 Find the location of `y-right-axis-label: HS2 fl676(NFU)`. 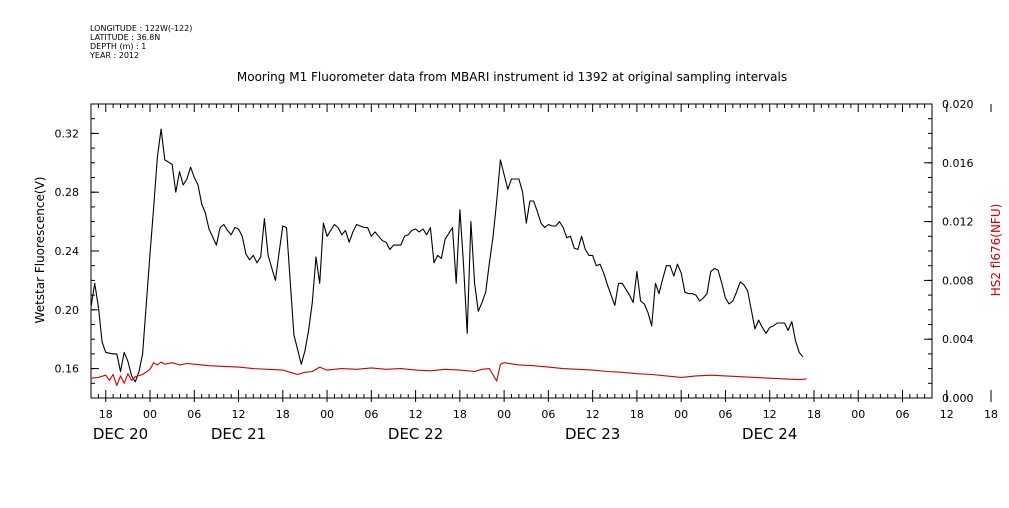

y-right-axis-label: HS2 fl676(NFU) is located at coordinates (996, 250).